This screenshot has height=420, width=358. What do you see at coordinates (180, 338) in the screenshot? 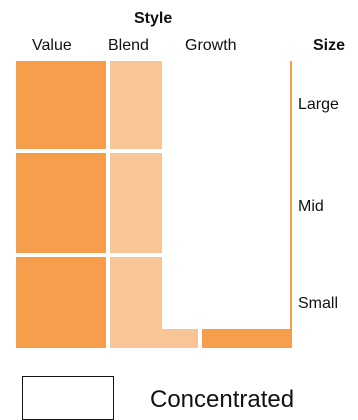
I see `cell-small-blend-bottom` at bounding box center [180, 338].